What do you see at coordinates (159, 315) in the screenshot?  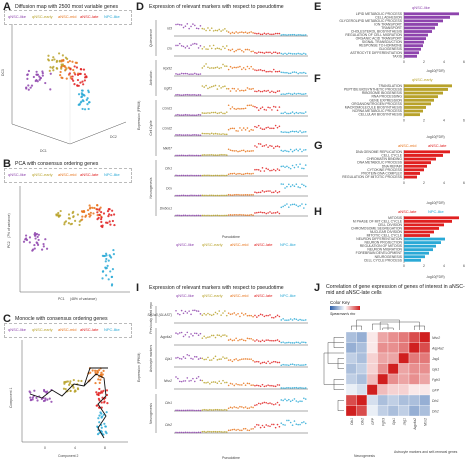 I see `gene-label: Slc1a3 (GLAST)` at bounding box center [159, 315].